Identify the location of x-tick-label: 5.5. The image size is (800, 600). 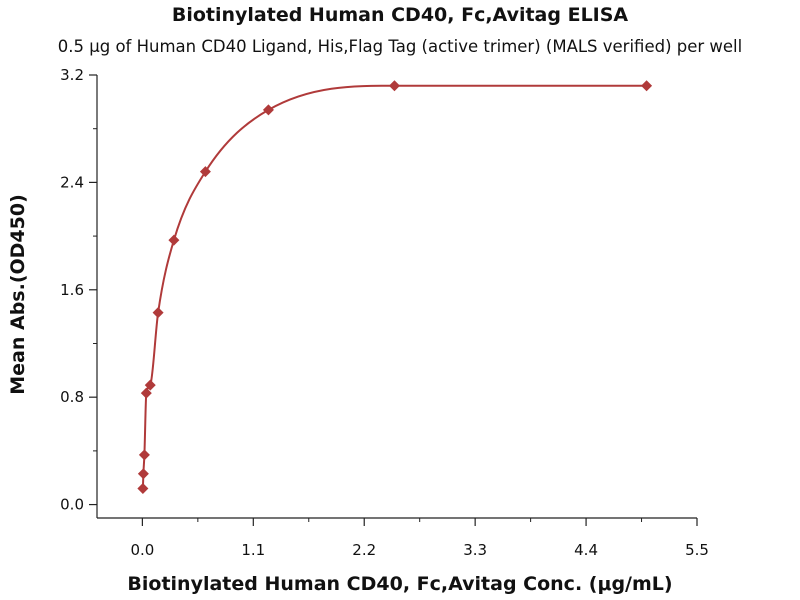
(697, 550).